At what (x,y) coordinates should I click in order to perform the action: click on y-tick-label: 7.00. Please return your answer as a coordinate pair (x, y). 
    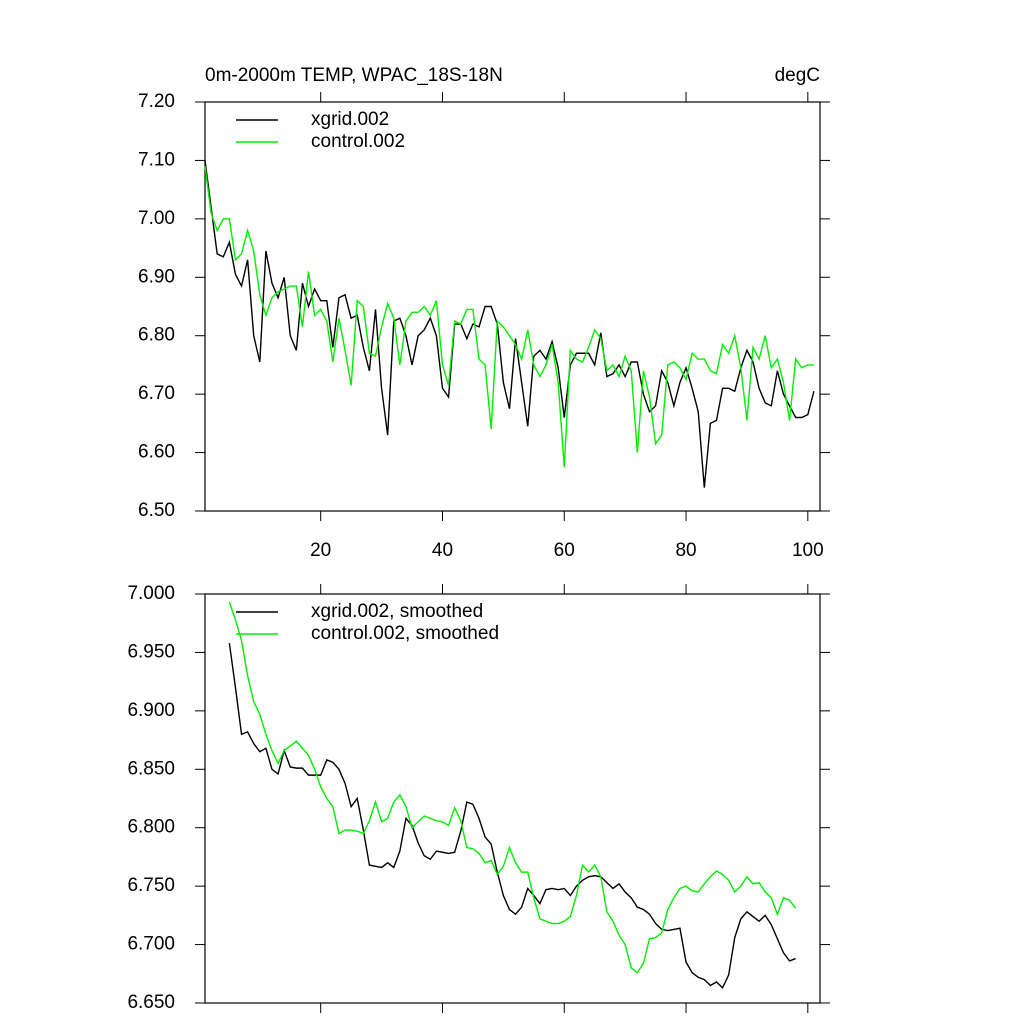
    Looking at the image, I should click on (156, 218).